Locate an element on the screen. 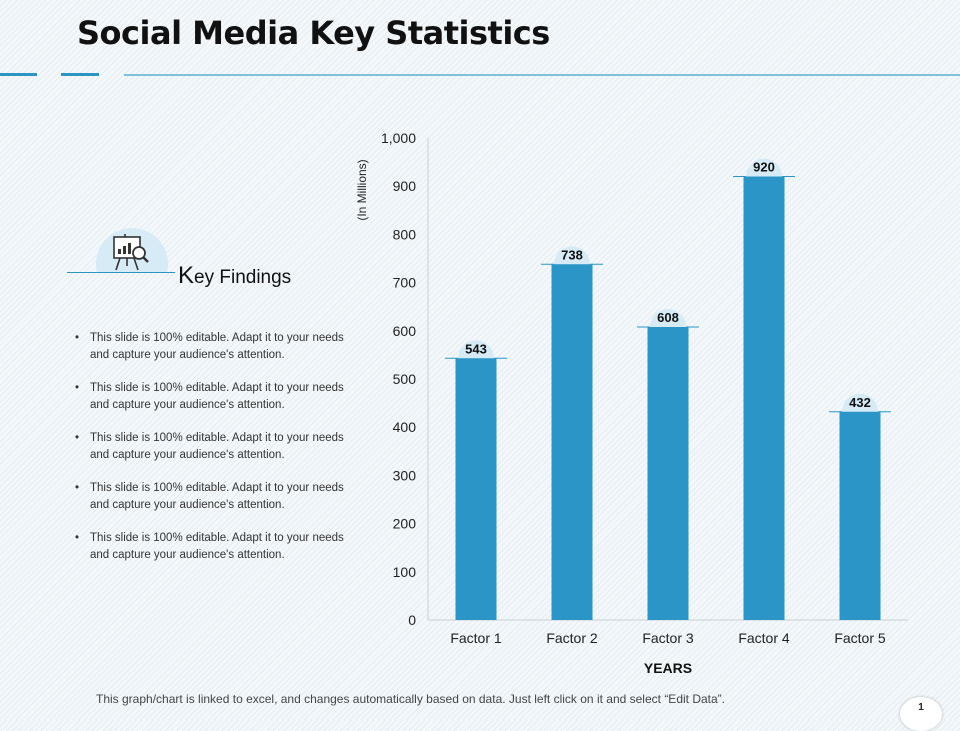  data-label: 543 is located at coordinates (476, 348).